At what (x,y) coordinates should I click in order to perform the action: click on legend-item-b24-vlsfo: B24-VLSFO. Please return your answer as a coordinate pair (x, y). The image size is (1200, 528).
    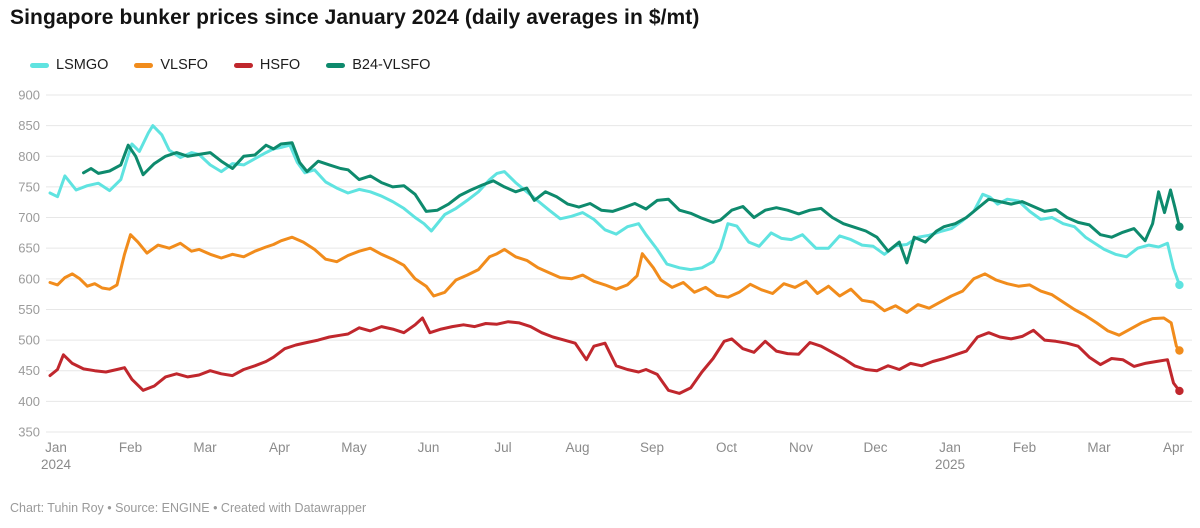
    Looking at the image, I should click on (378, 65).